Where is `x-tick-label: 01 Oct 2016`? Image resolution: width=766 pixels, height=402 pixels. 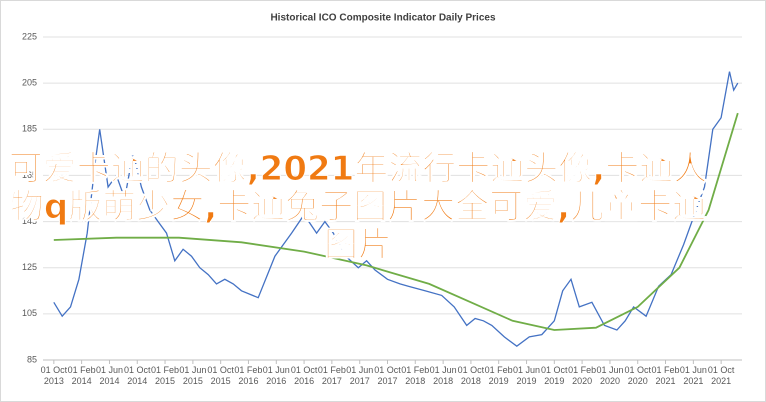
x-tick-label: 01 Oct 2016 is located at coordinates (304, 375).